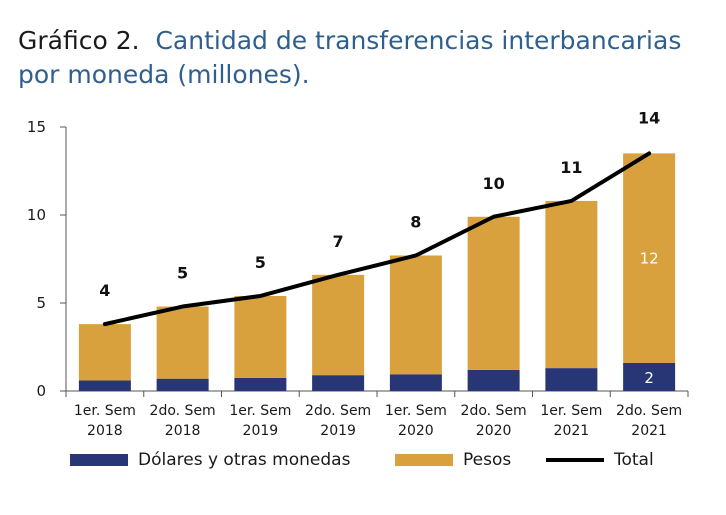 Image resolution: width=726 pixels, height=515 pixels. What do you see at coordinates (415, 221) in the screenshot?
I see `total-data-label: 8` at bounding box center [415, 221].